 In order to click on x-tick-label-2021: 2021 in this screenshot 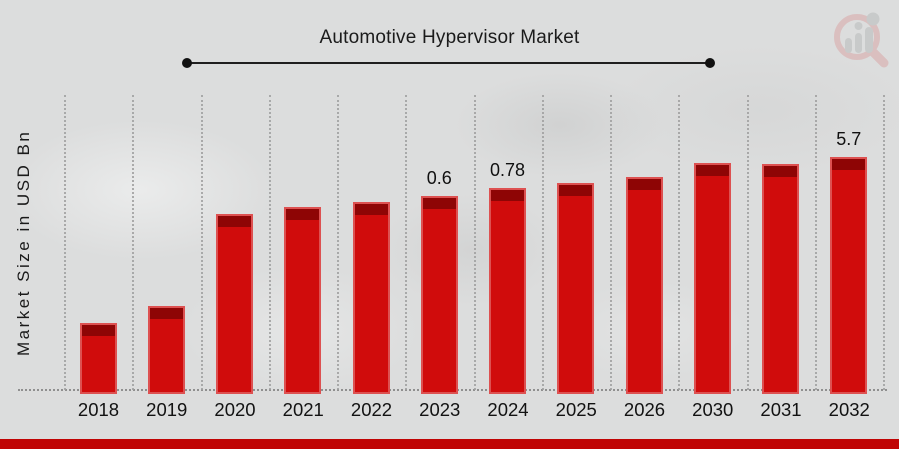, I will do `click(303, 409)`.